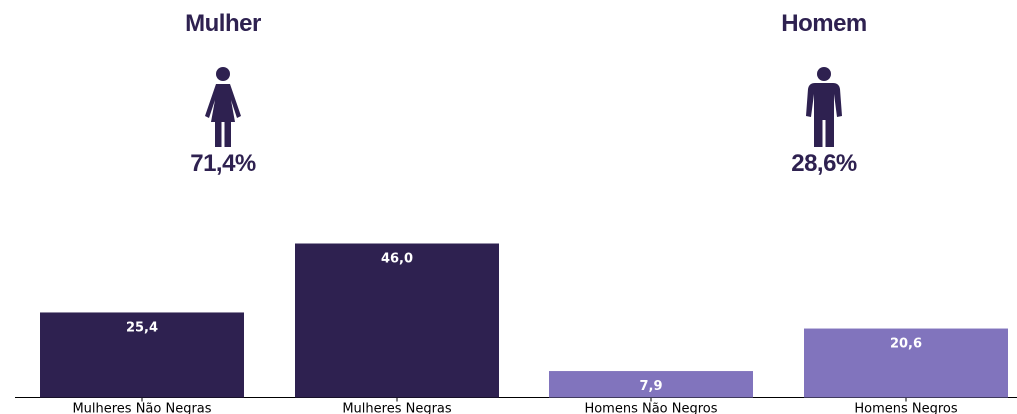  Describe the element at coordinates (397, 259) in the screenshot. I see `bar-value-label: 46,0` at that location.